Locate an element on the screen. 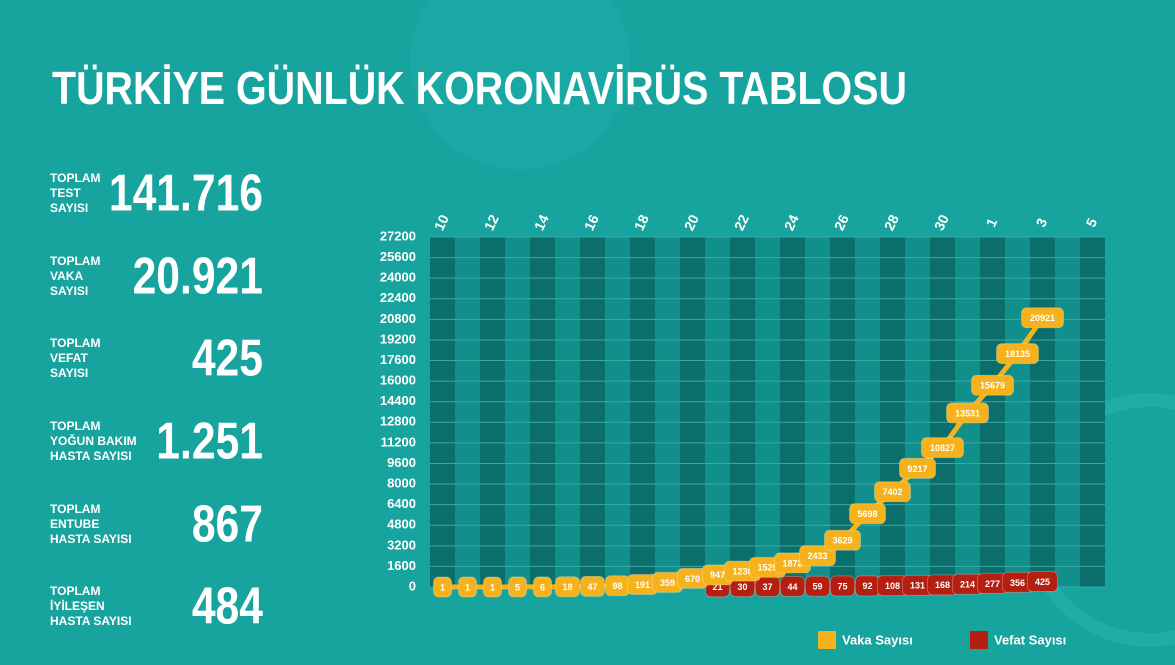 The width and height of the screenshot is (1175, 665). x-tick-label: 24 is located at coordinates (791, 222).